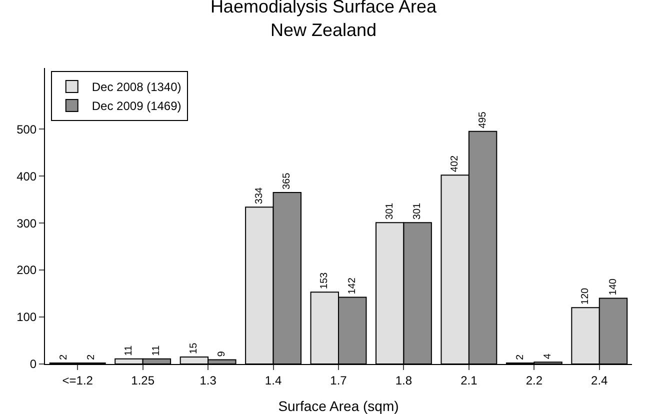  Describe the element at coordinates (339, 380) in the screenshot. I see `x-tick-label: 1.7` at that location.